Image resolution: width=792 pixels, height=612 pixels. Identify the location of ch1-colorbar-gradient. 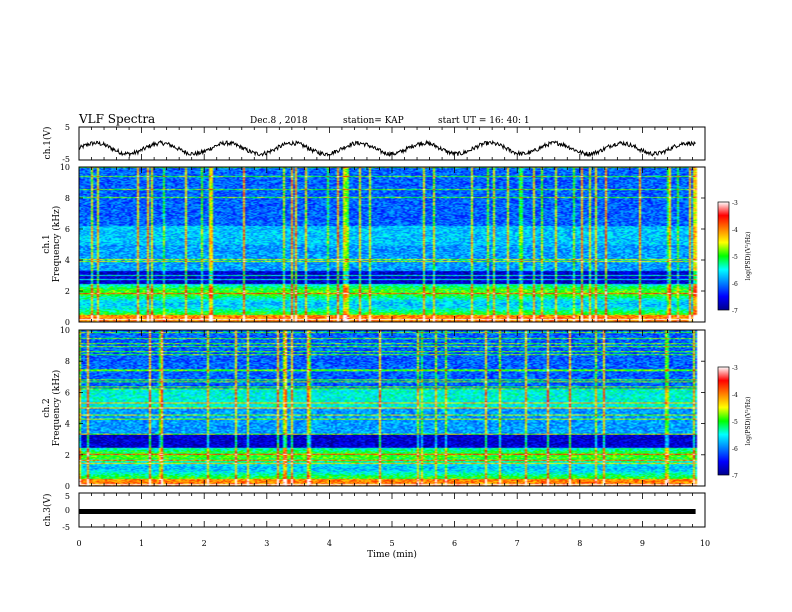
(723, 256).